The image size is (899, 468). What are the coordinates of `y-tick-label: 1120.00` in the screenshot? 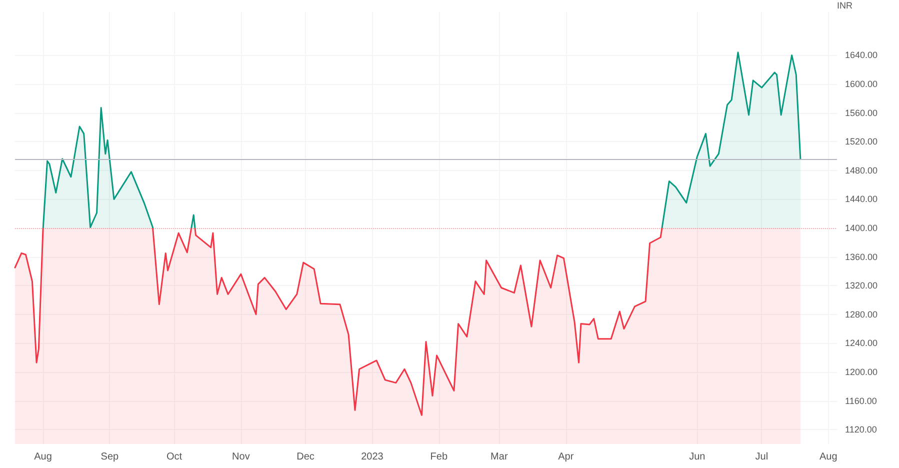 It's located at (861, 429).